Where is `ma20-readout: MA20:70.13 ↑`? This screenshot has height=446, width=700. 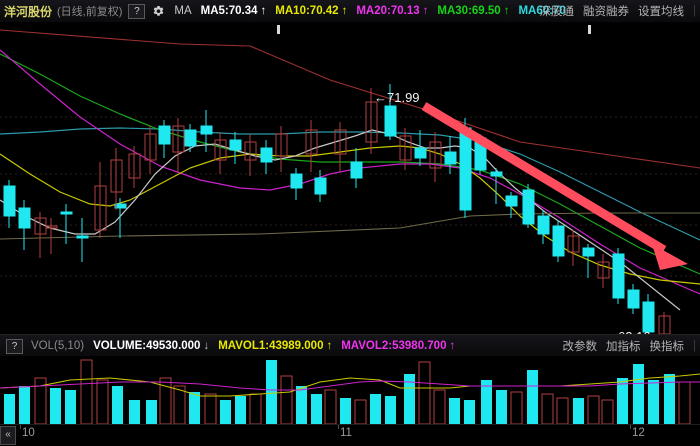 ma20-readout: MA20:70.13 ↑ is located at coordinates (392, 11).